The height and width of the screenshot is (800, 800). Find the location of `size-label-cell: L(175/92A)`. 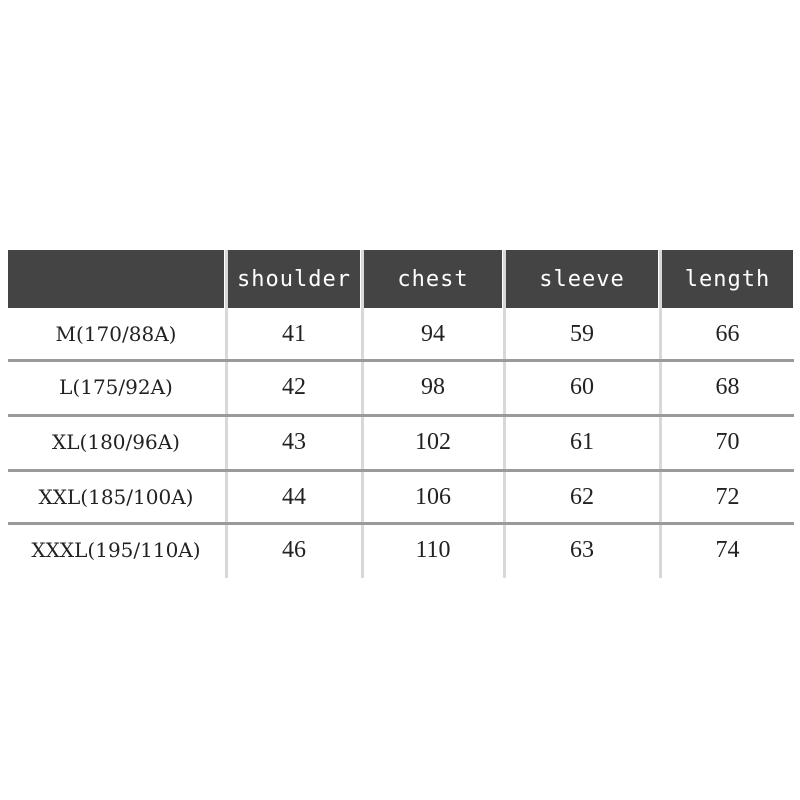

size-label-cell: L(175/92A) is located at coordinates (116, 387).